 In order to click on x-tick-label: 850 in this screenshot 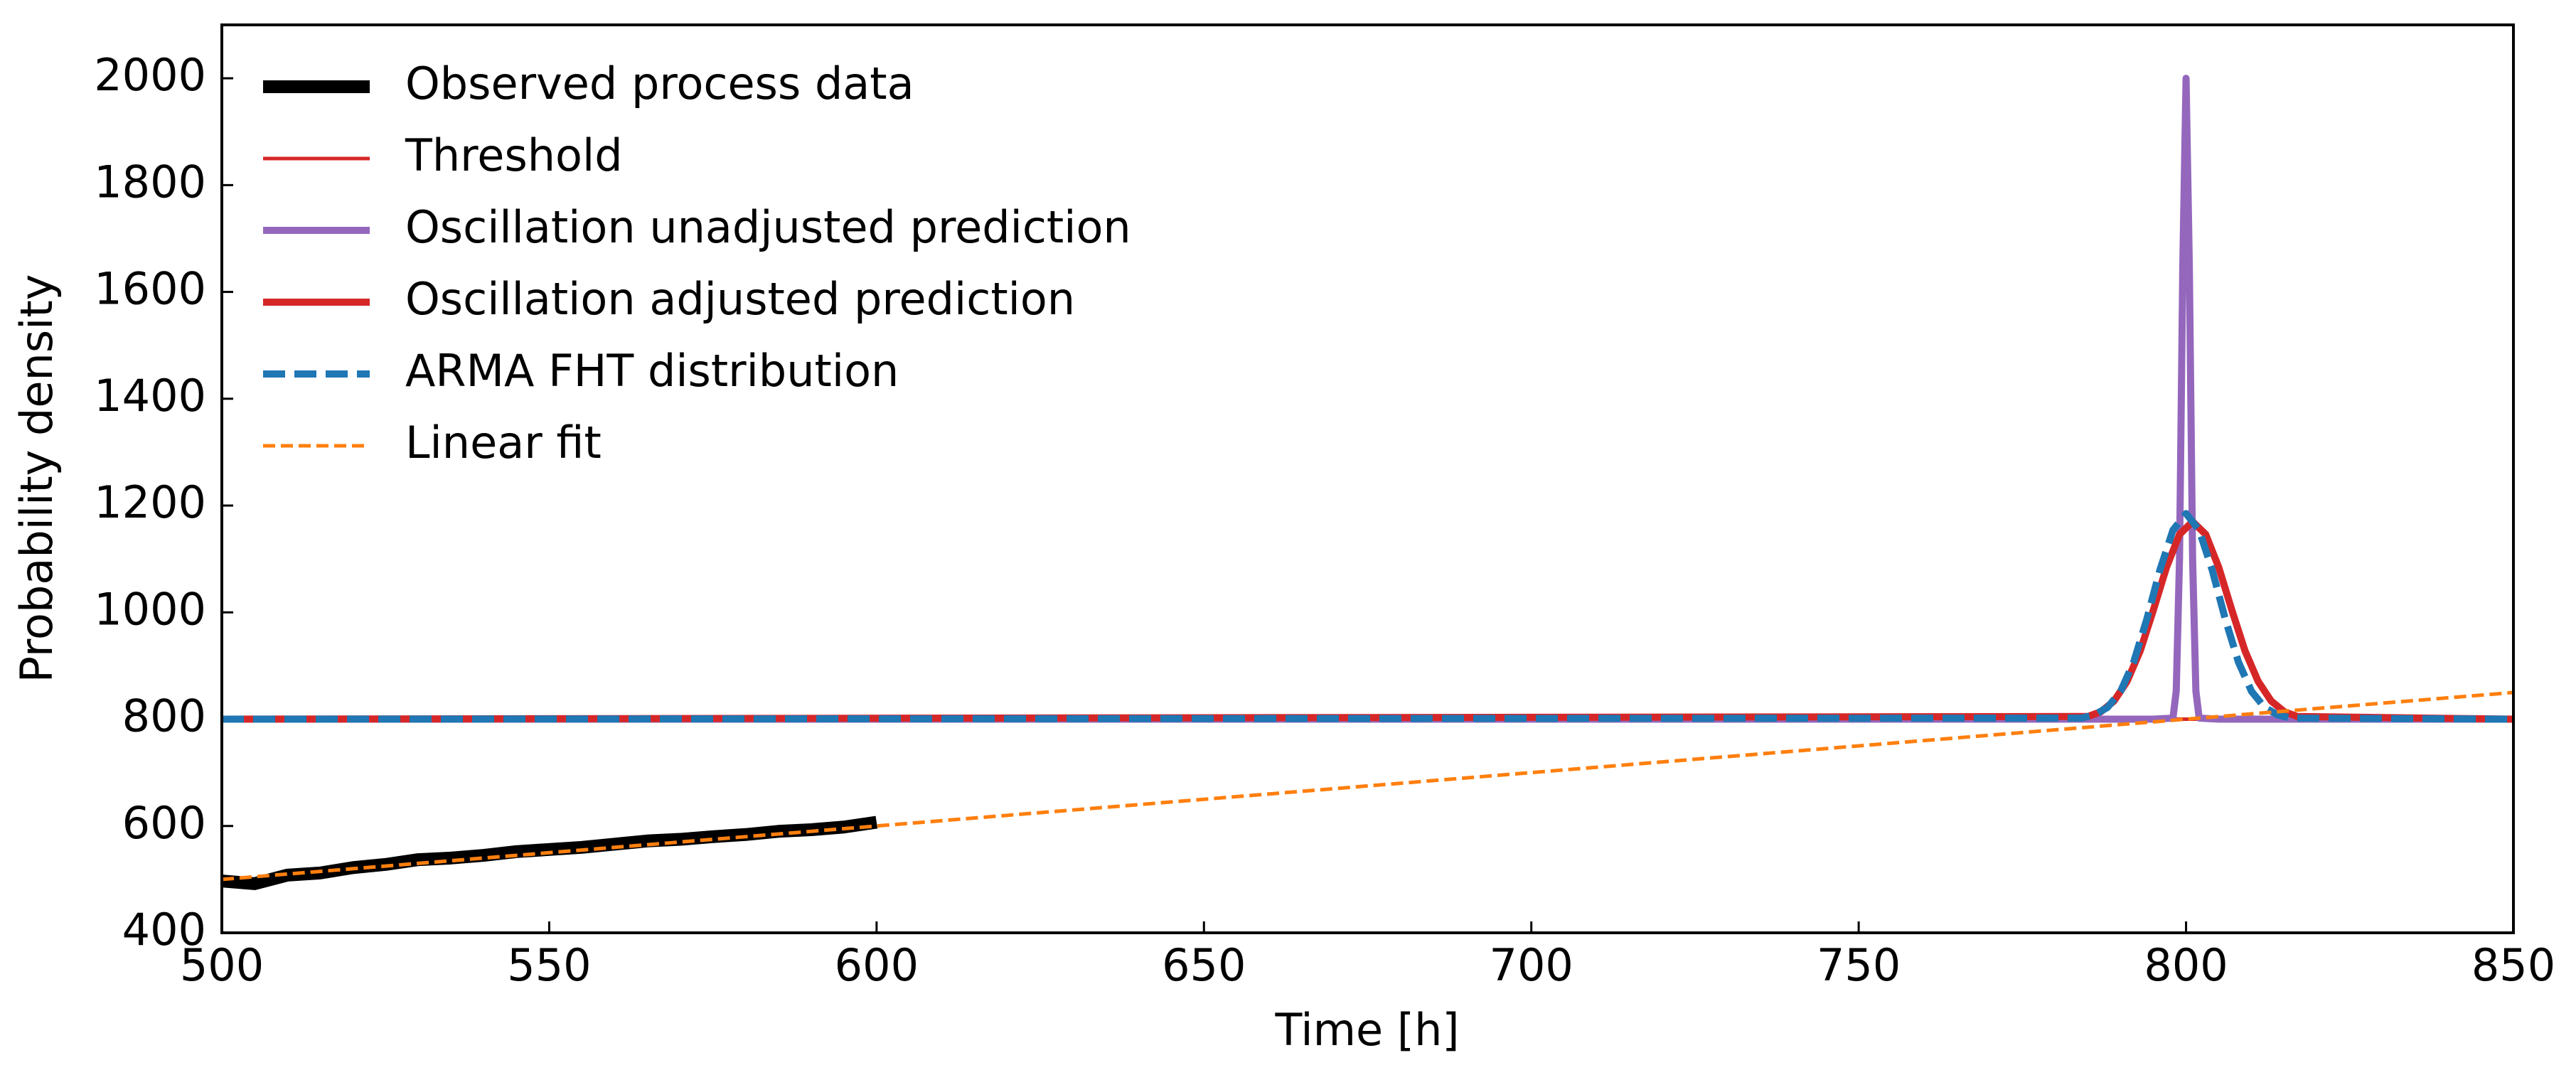, I will do `click(2513, 965)`.